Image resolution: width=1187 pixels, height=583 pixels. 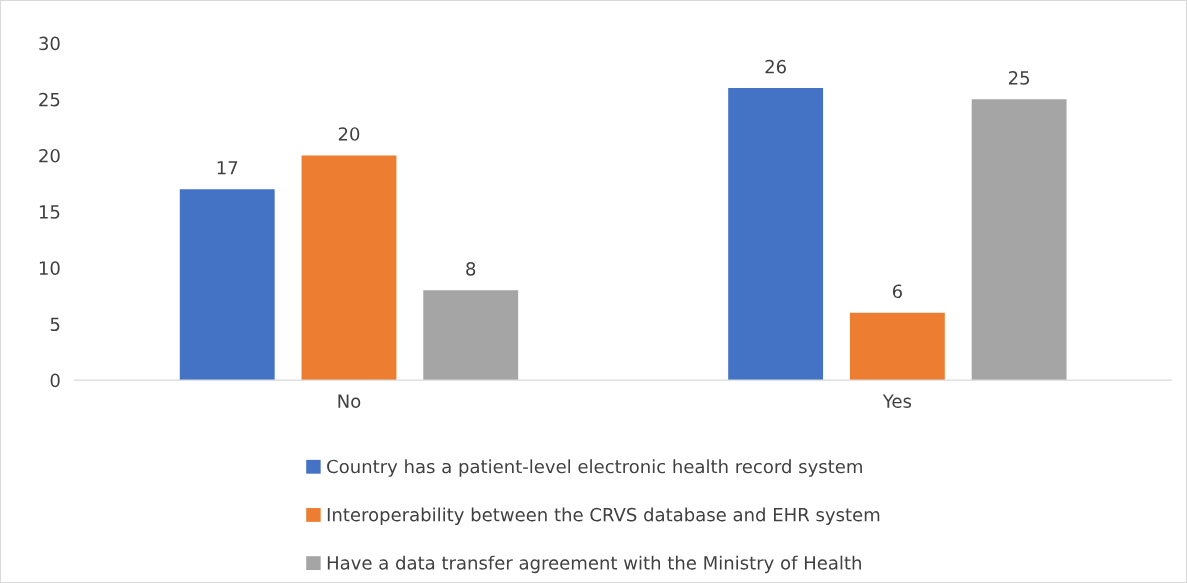 What do you see at coordinates (49, 155) in the screenshot?
I see `y-tick-label: 20` at bounding box center [49, 155].